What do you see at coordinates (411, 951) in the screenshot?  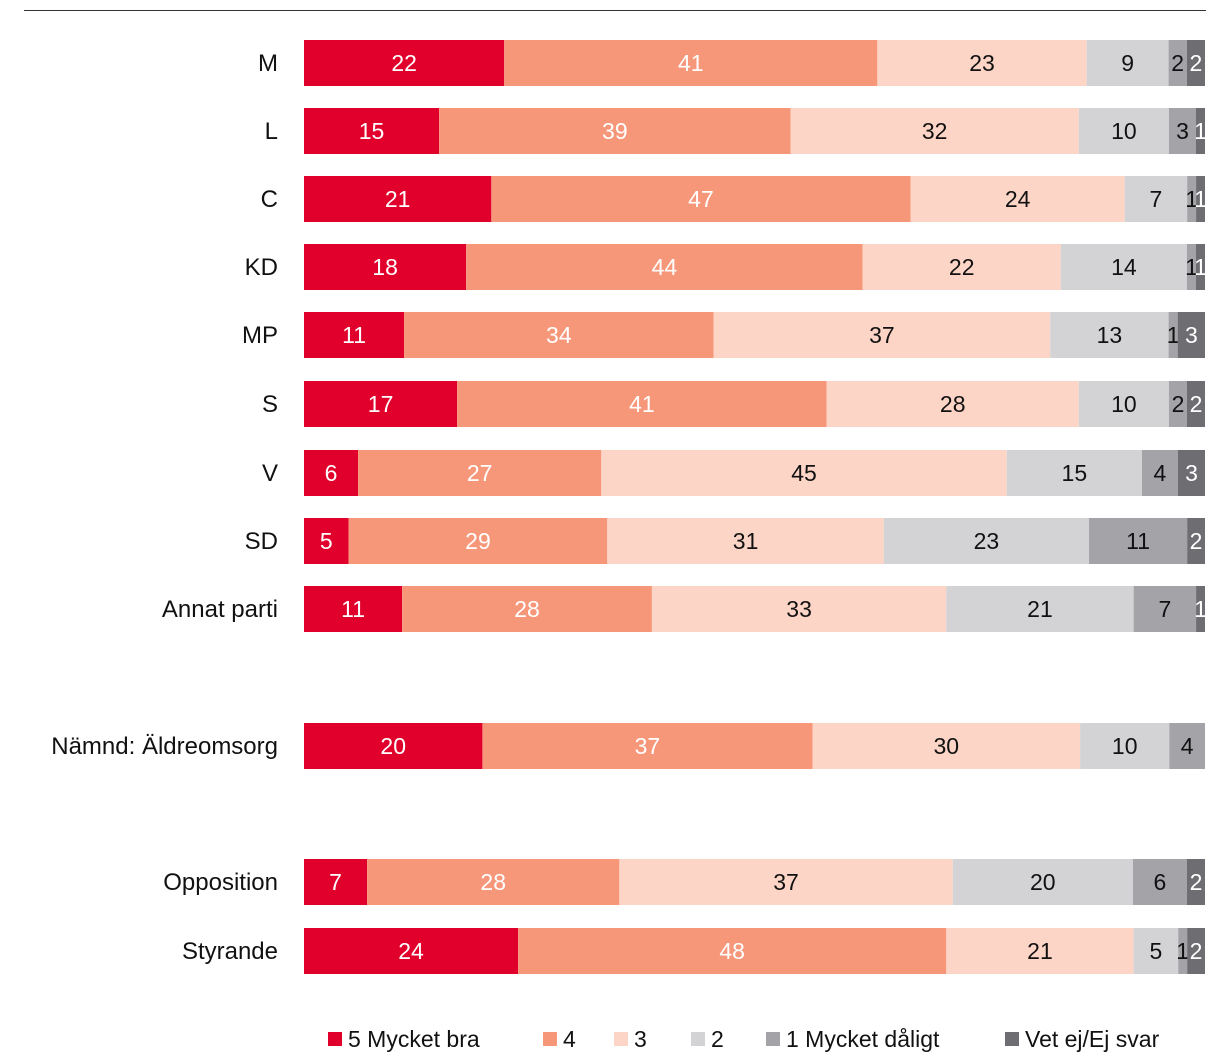 I see `data-label: 24` at bounding box center [411, 951].